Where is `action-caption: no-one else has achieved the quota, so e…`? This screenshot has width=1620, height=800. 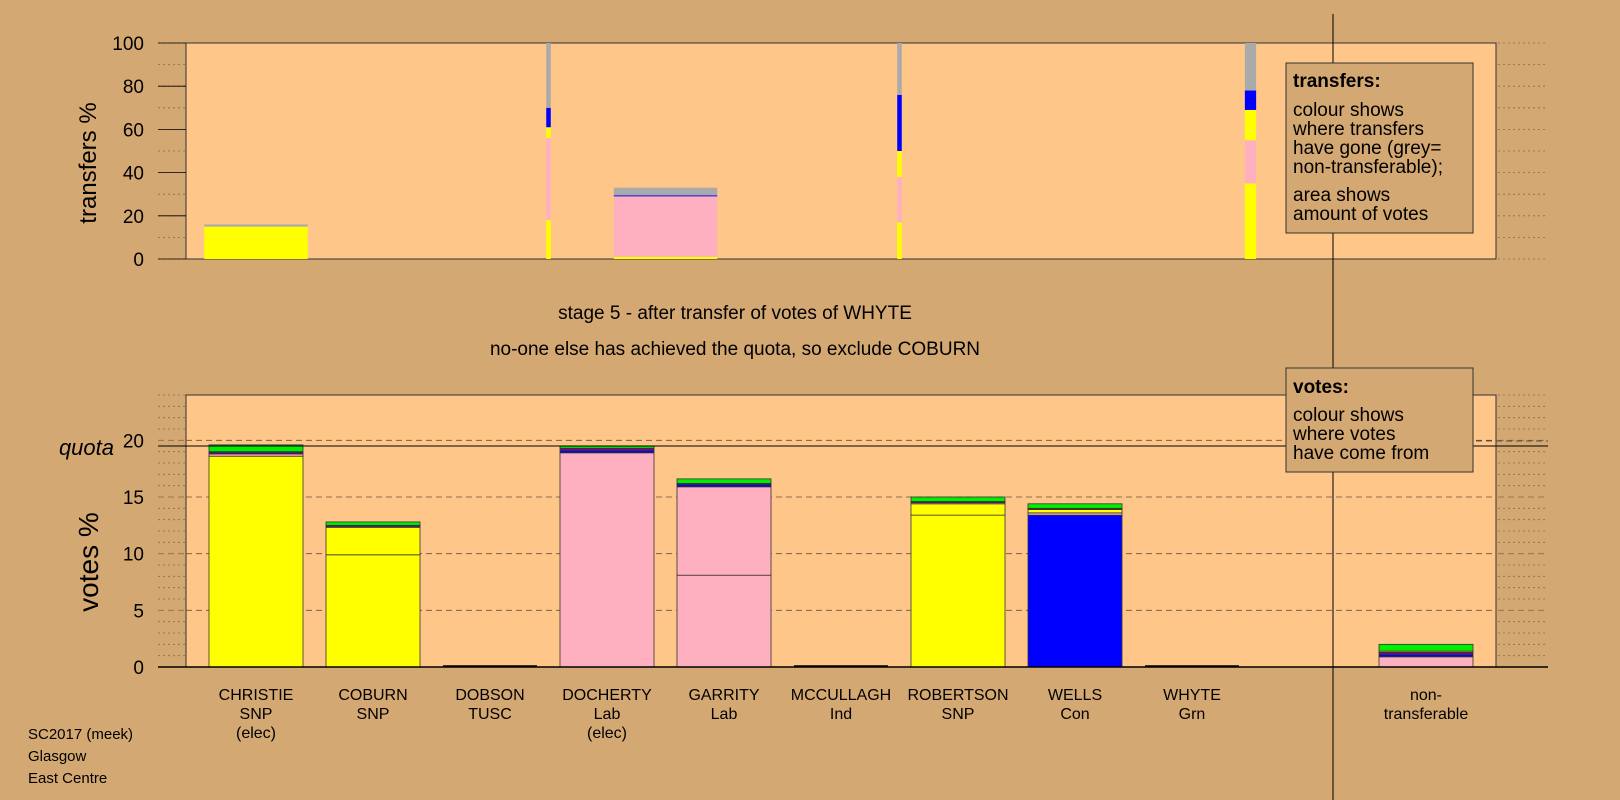
action-caption: no-one else has achieved the quota, so e… is located at coordinates (735, 349).